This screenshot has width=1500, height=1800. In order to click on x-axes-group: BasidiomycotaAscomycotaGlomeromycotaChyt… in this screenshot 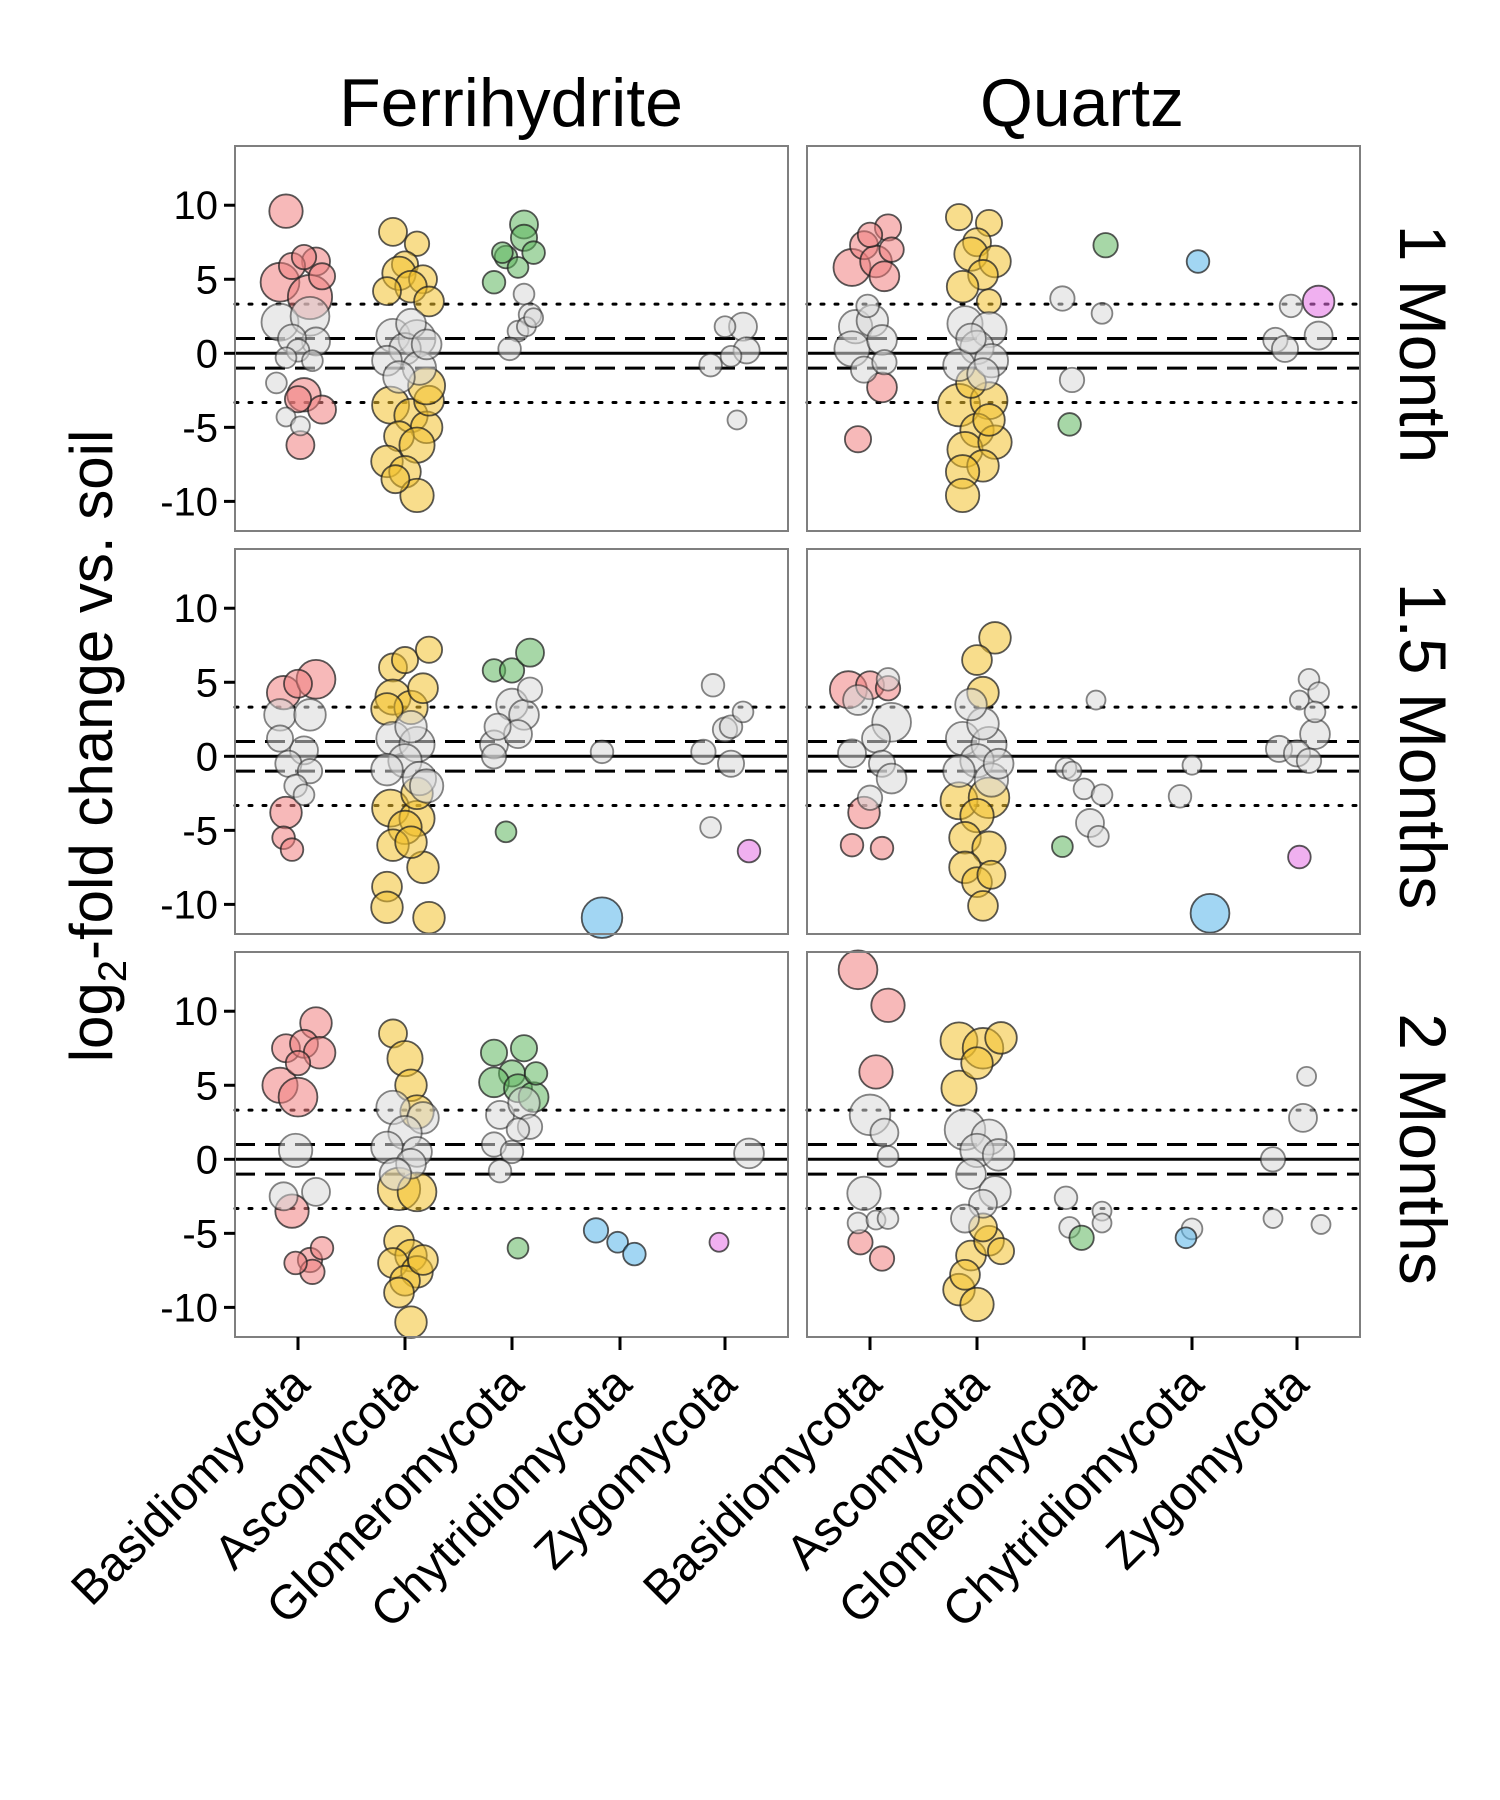, I will do `click(690, 1487)`.